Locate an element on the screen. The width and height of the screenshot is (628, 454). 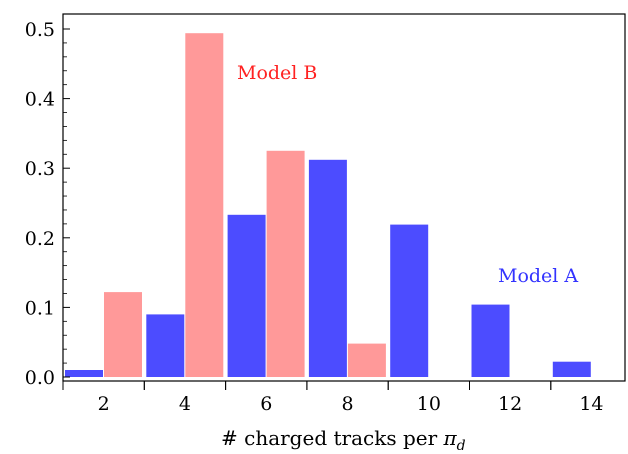
x-tick-label-8: 8 is located at coordinates (348, 404).